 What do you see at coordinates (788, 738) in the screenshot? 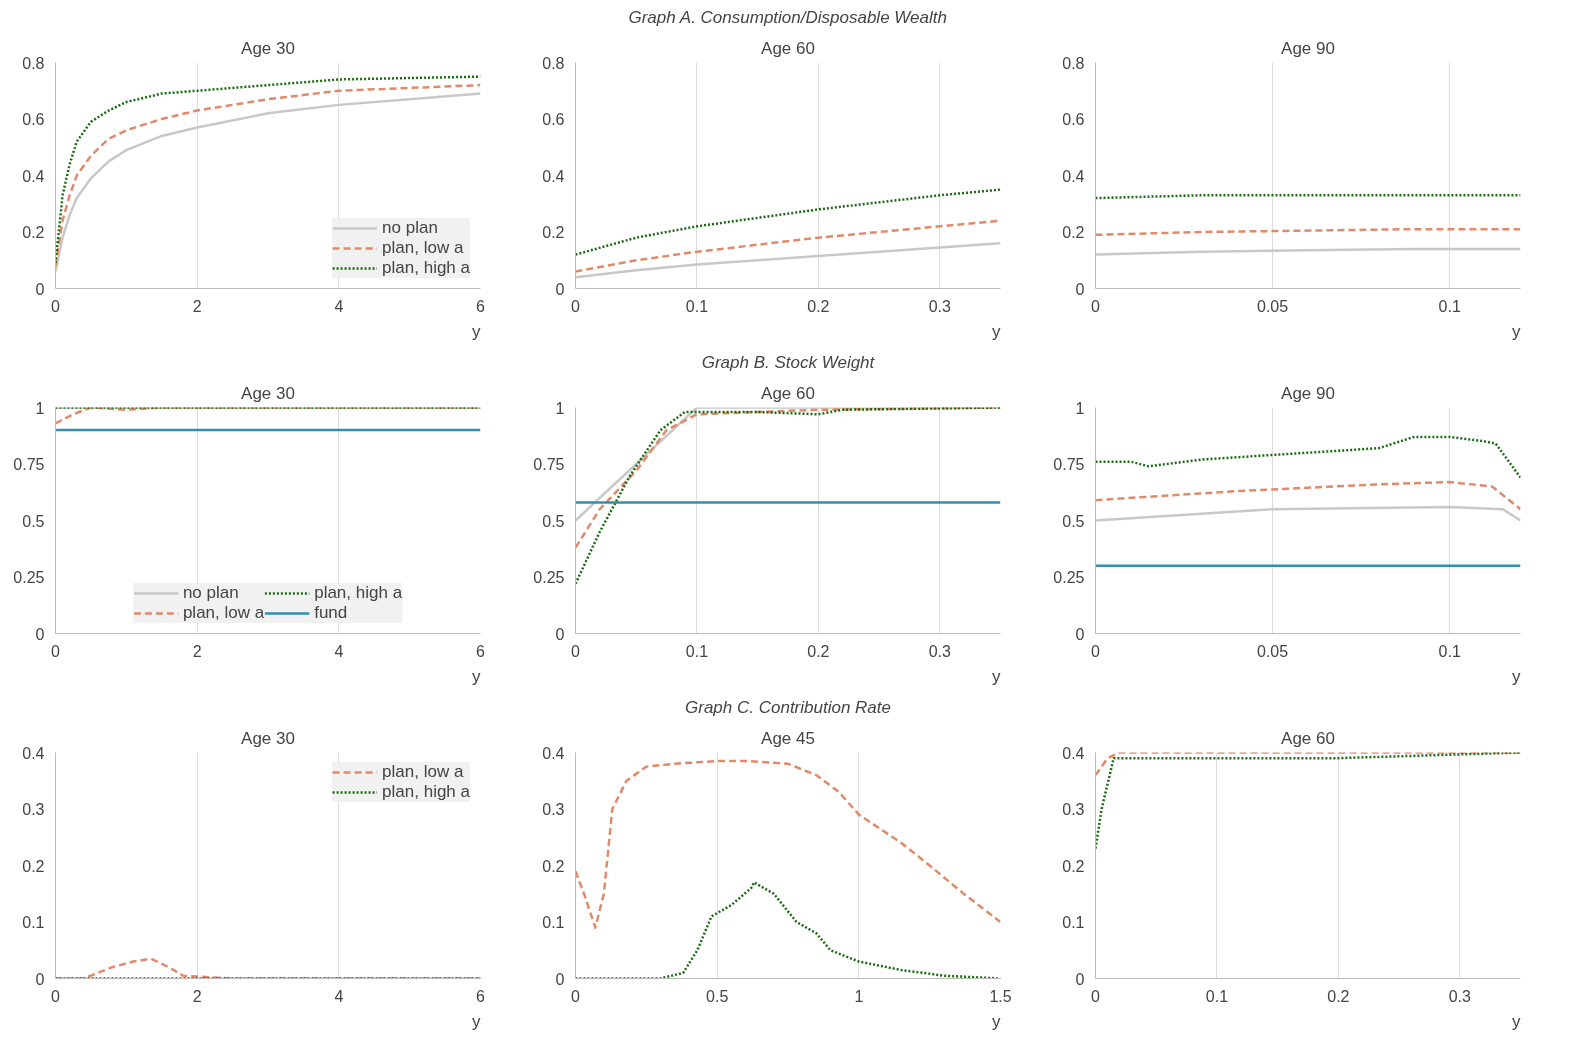
I see `chart-title: Age 45` at bounding box center [788, 738].